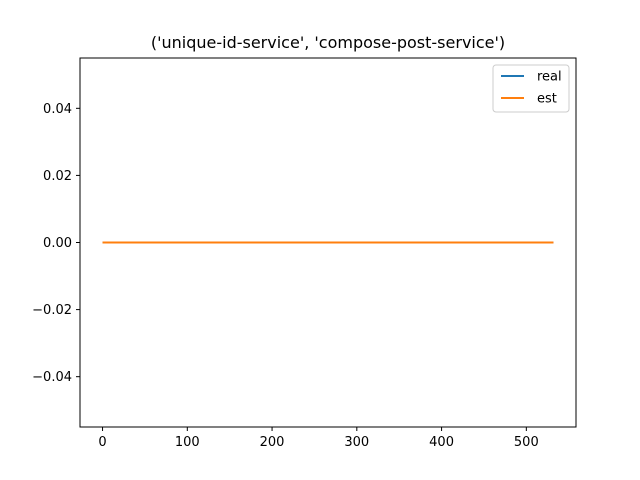 The width and height of the screenshot is (640, 480). What do you see at coordinates (52, 377) in the screenshot?
I see `y-tick-label: −0.04` at bounding box center [52, 377].